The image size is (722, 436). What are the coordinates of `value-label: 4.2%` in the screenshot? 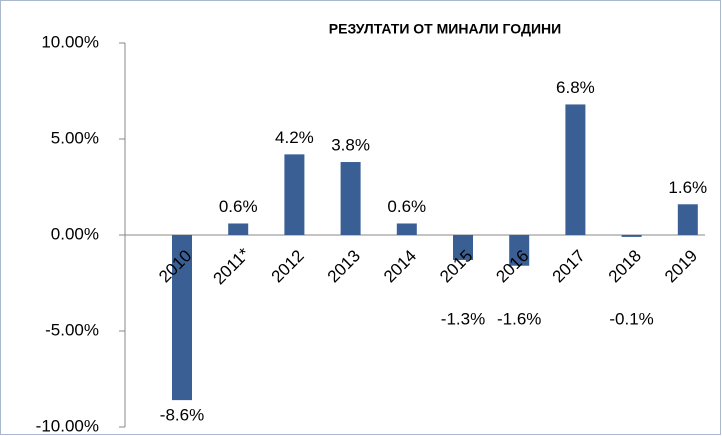 It's located at (294, 137).